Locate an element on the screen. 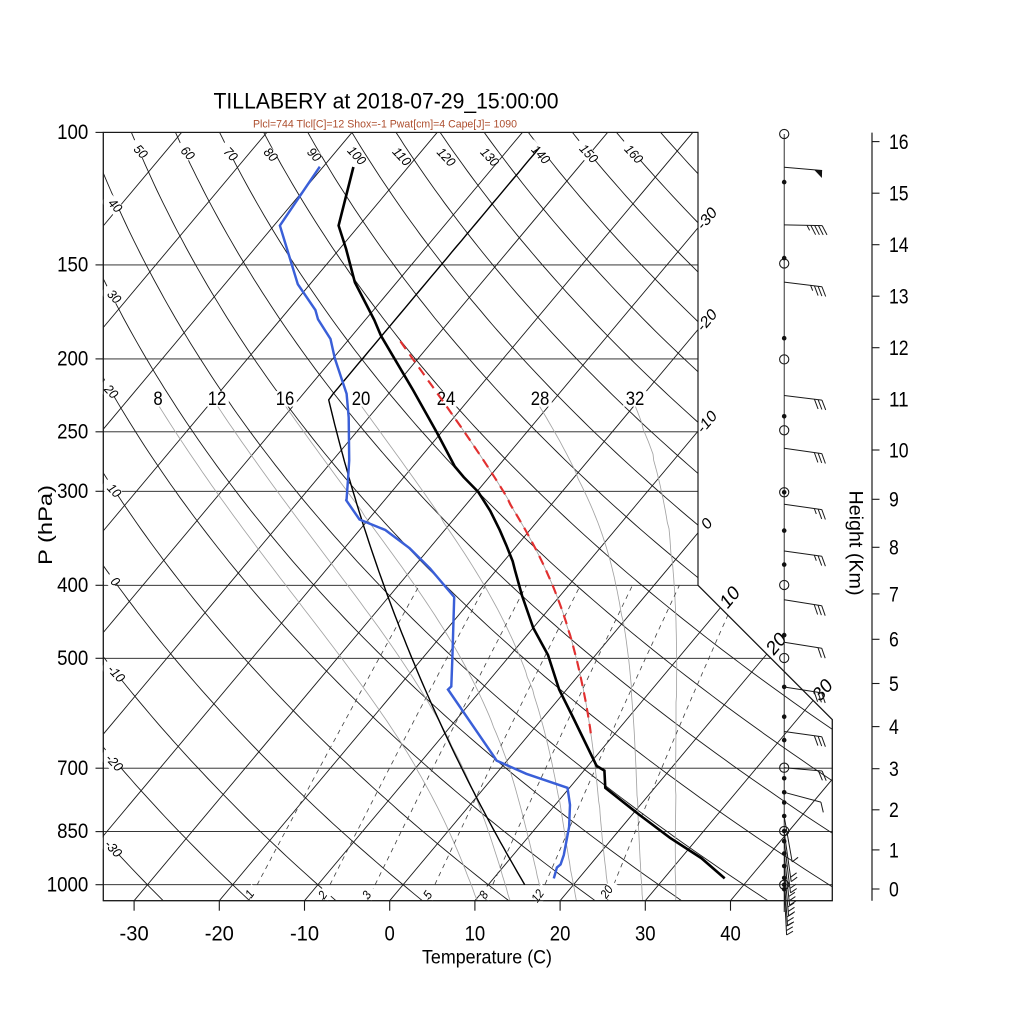 This screenshot has height=1024, width=1024. svg-text: 400 is located at coordinates (72, 585).